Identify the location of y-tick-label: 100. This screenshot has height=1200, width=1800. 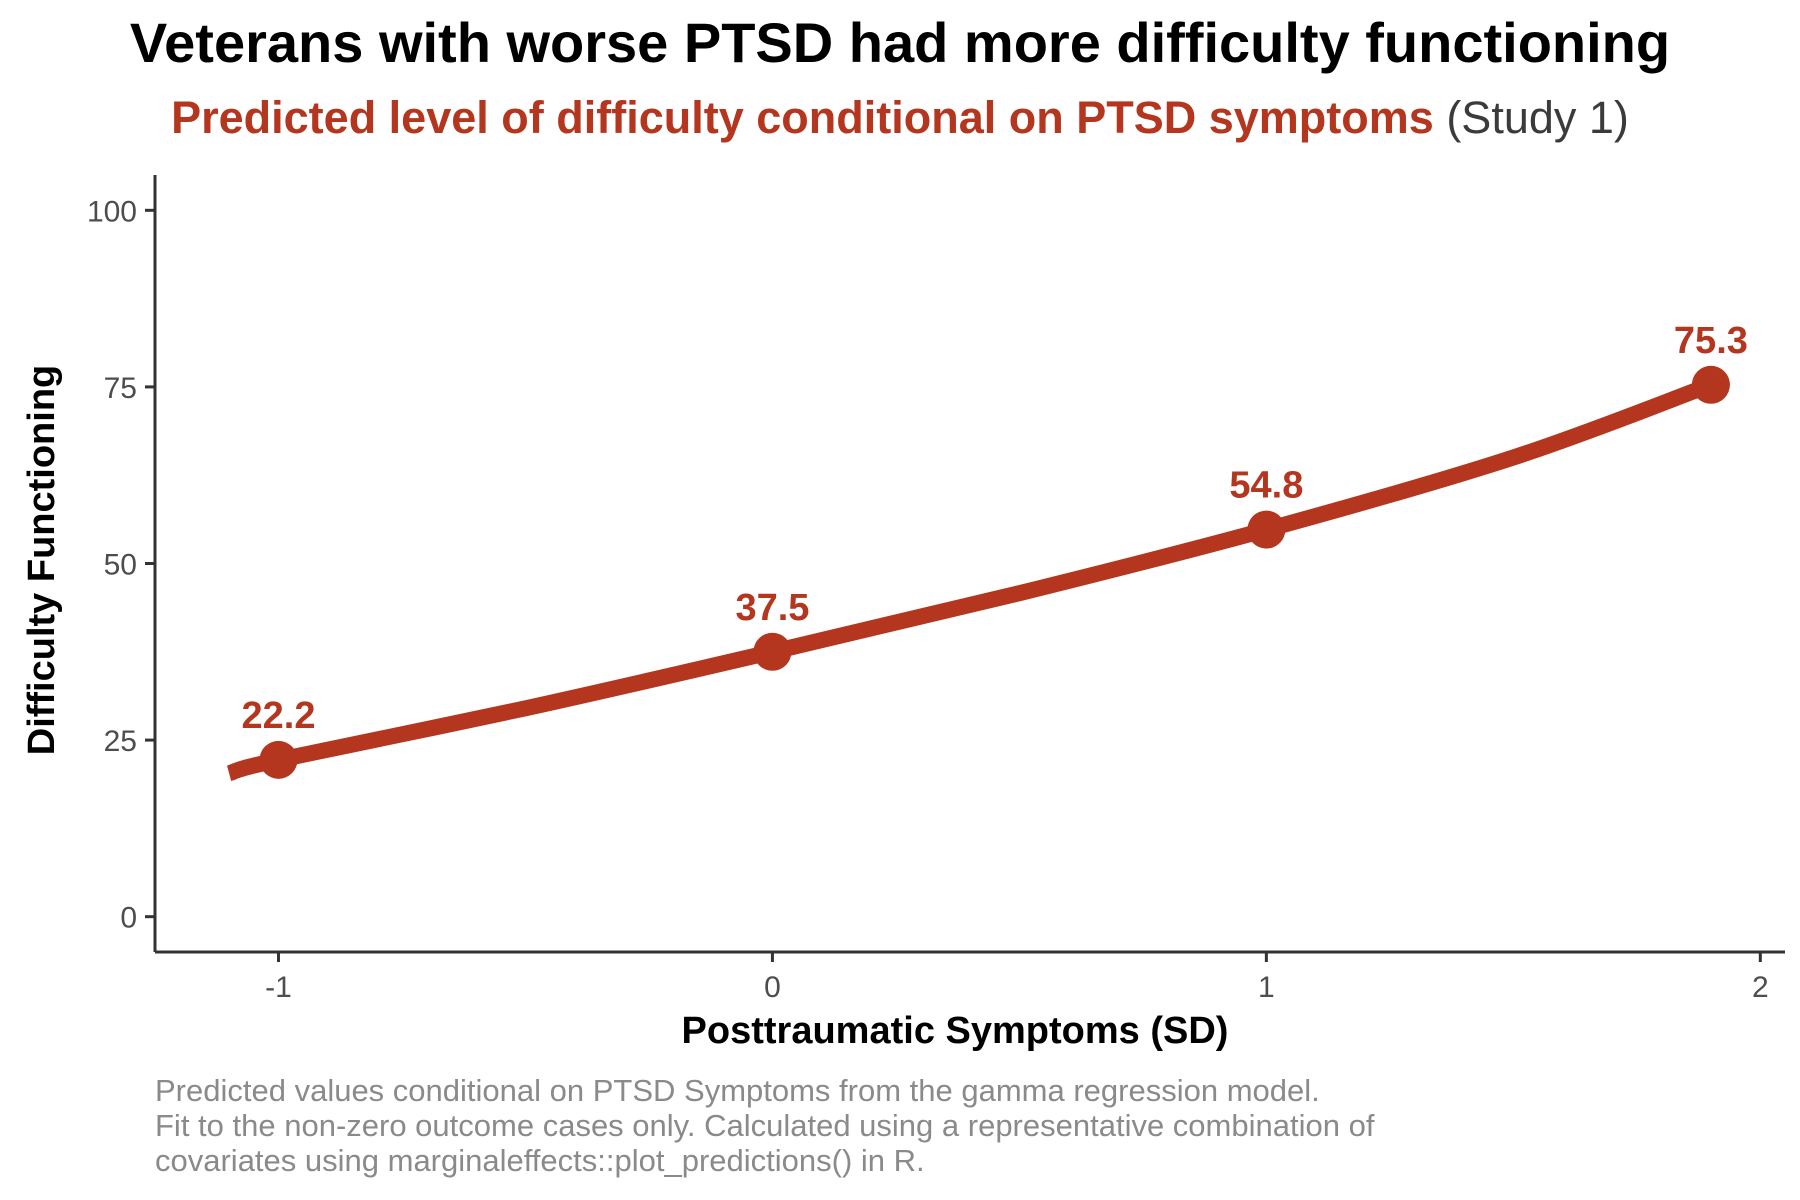
(112, 211).